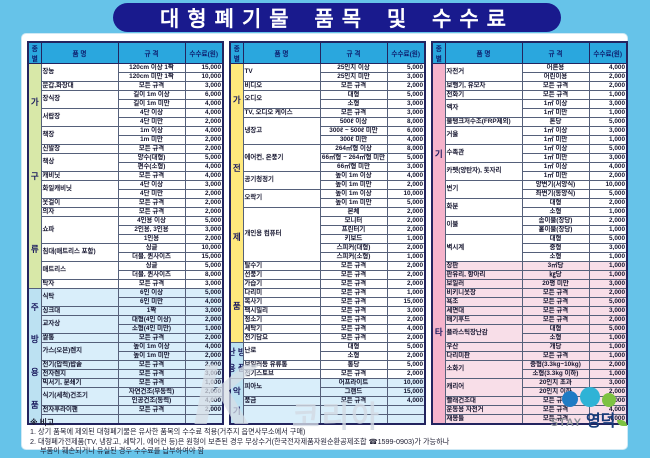 This screenshot has height=458, width=650. What do you see at coordinates (483, 225) in the screenshot?
I see `item-name-cell: 이불` at bounding box center [483, 225].